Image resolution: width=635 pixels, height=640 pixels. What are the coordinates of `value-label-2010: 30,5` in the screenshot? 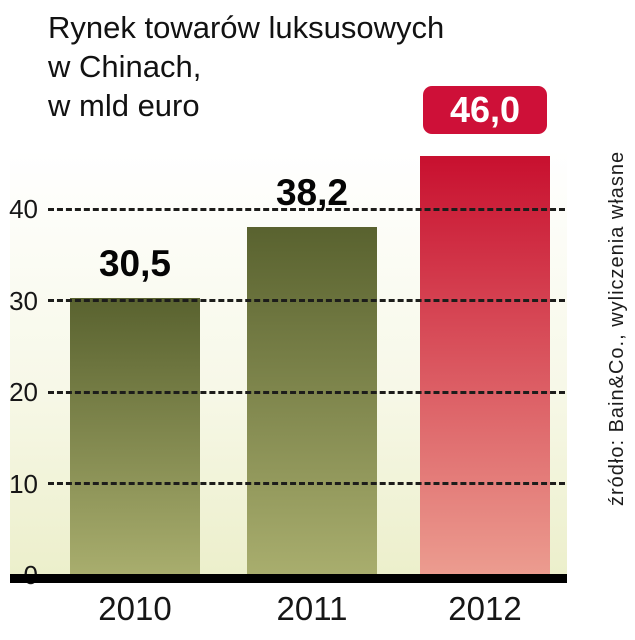 It's located at (134, 263).